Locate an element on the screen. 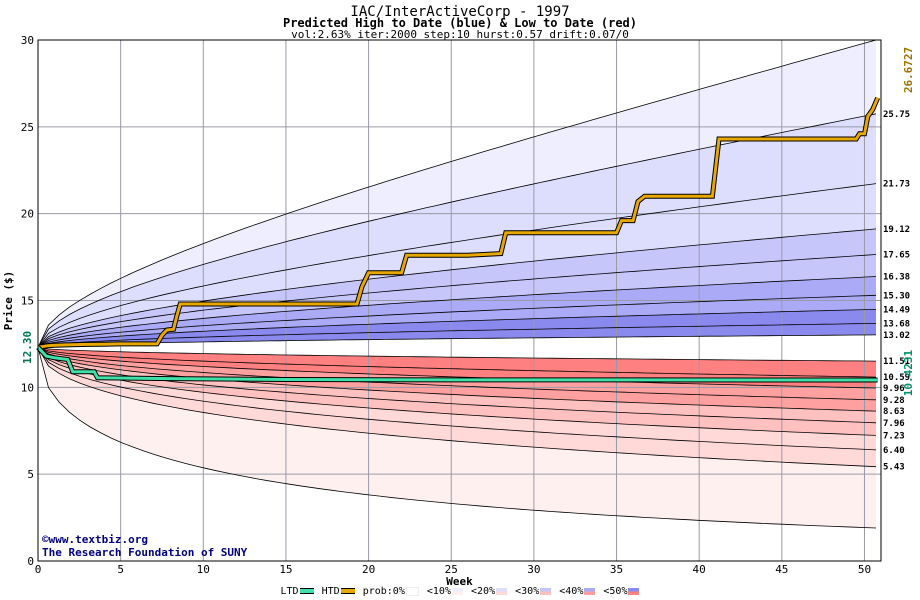 Image resolution: width=920 pixels, height=600 pixels. quantile-end-label: 6.40 is located at coordinates (894, 451).